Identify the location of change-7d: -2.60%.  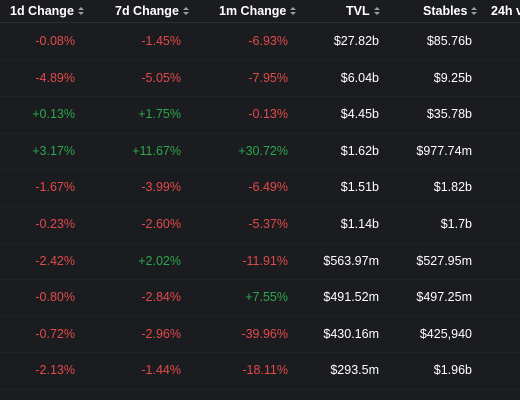
(161, 224).